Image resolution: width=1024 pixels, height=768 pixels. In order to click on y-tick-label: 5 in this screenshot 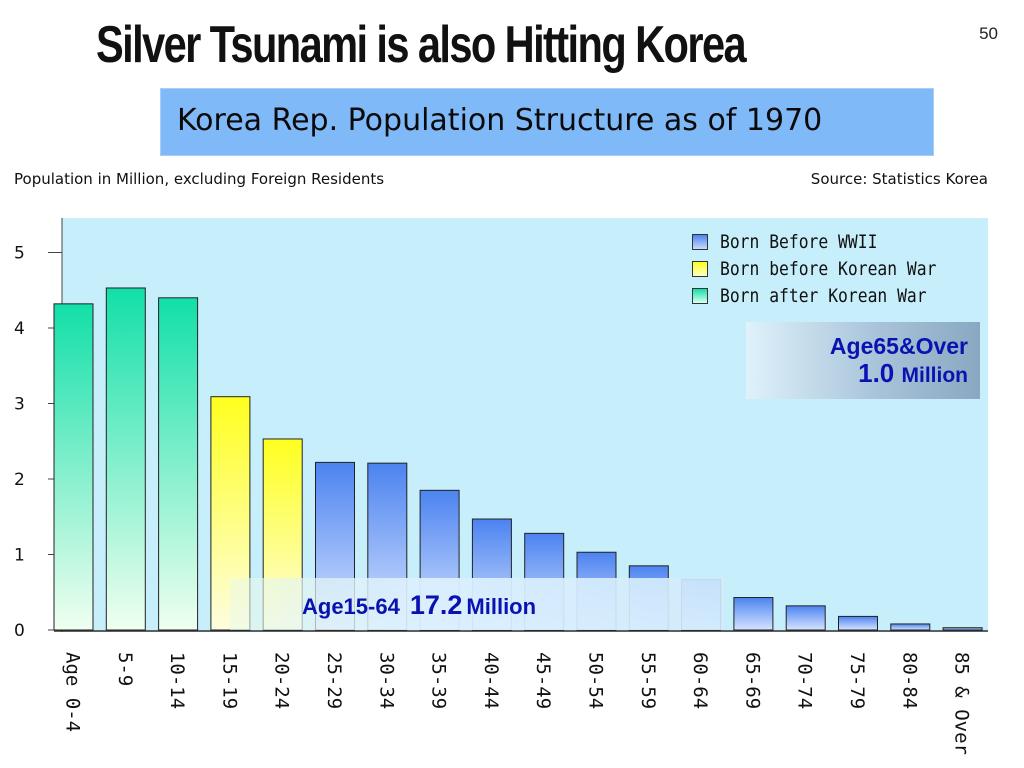, I will do `click(19, 254)`.